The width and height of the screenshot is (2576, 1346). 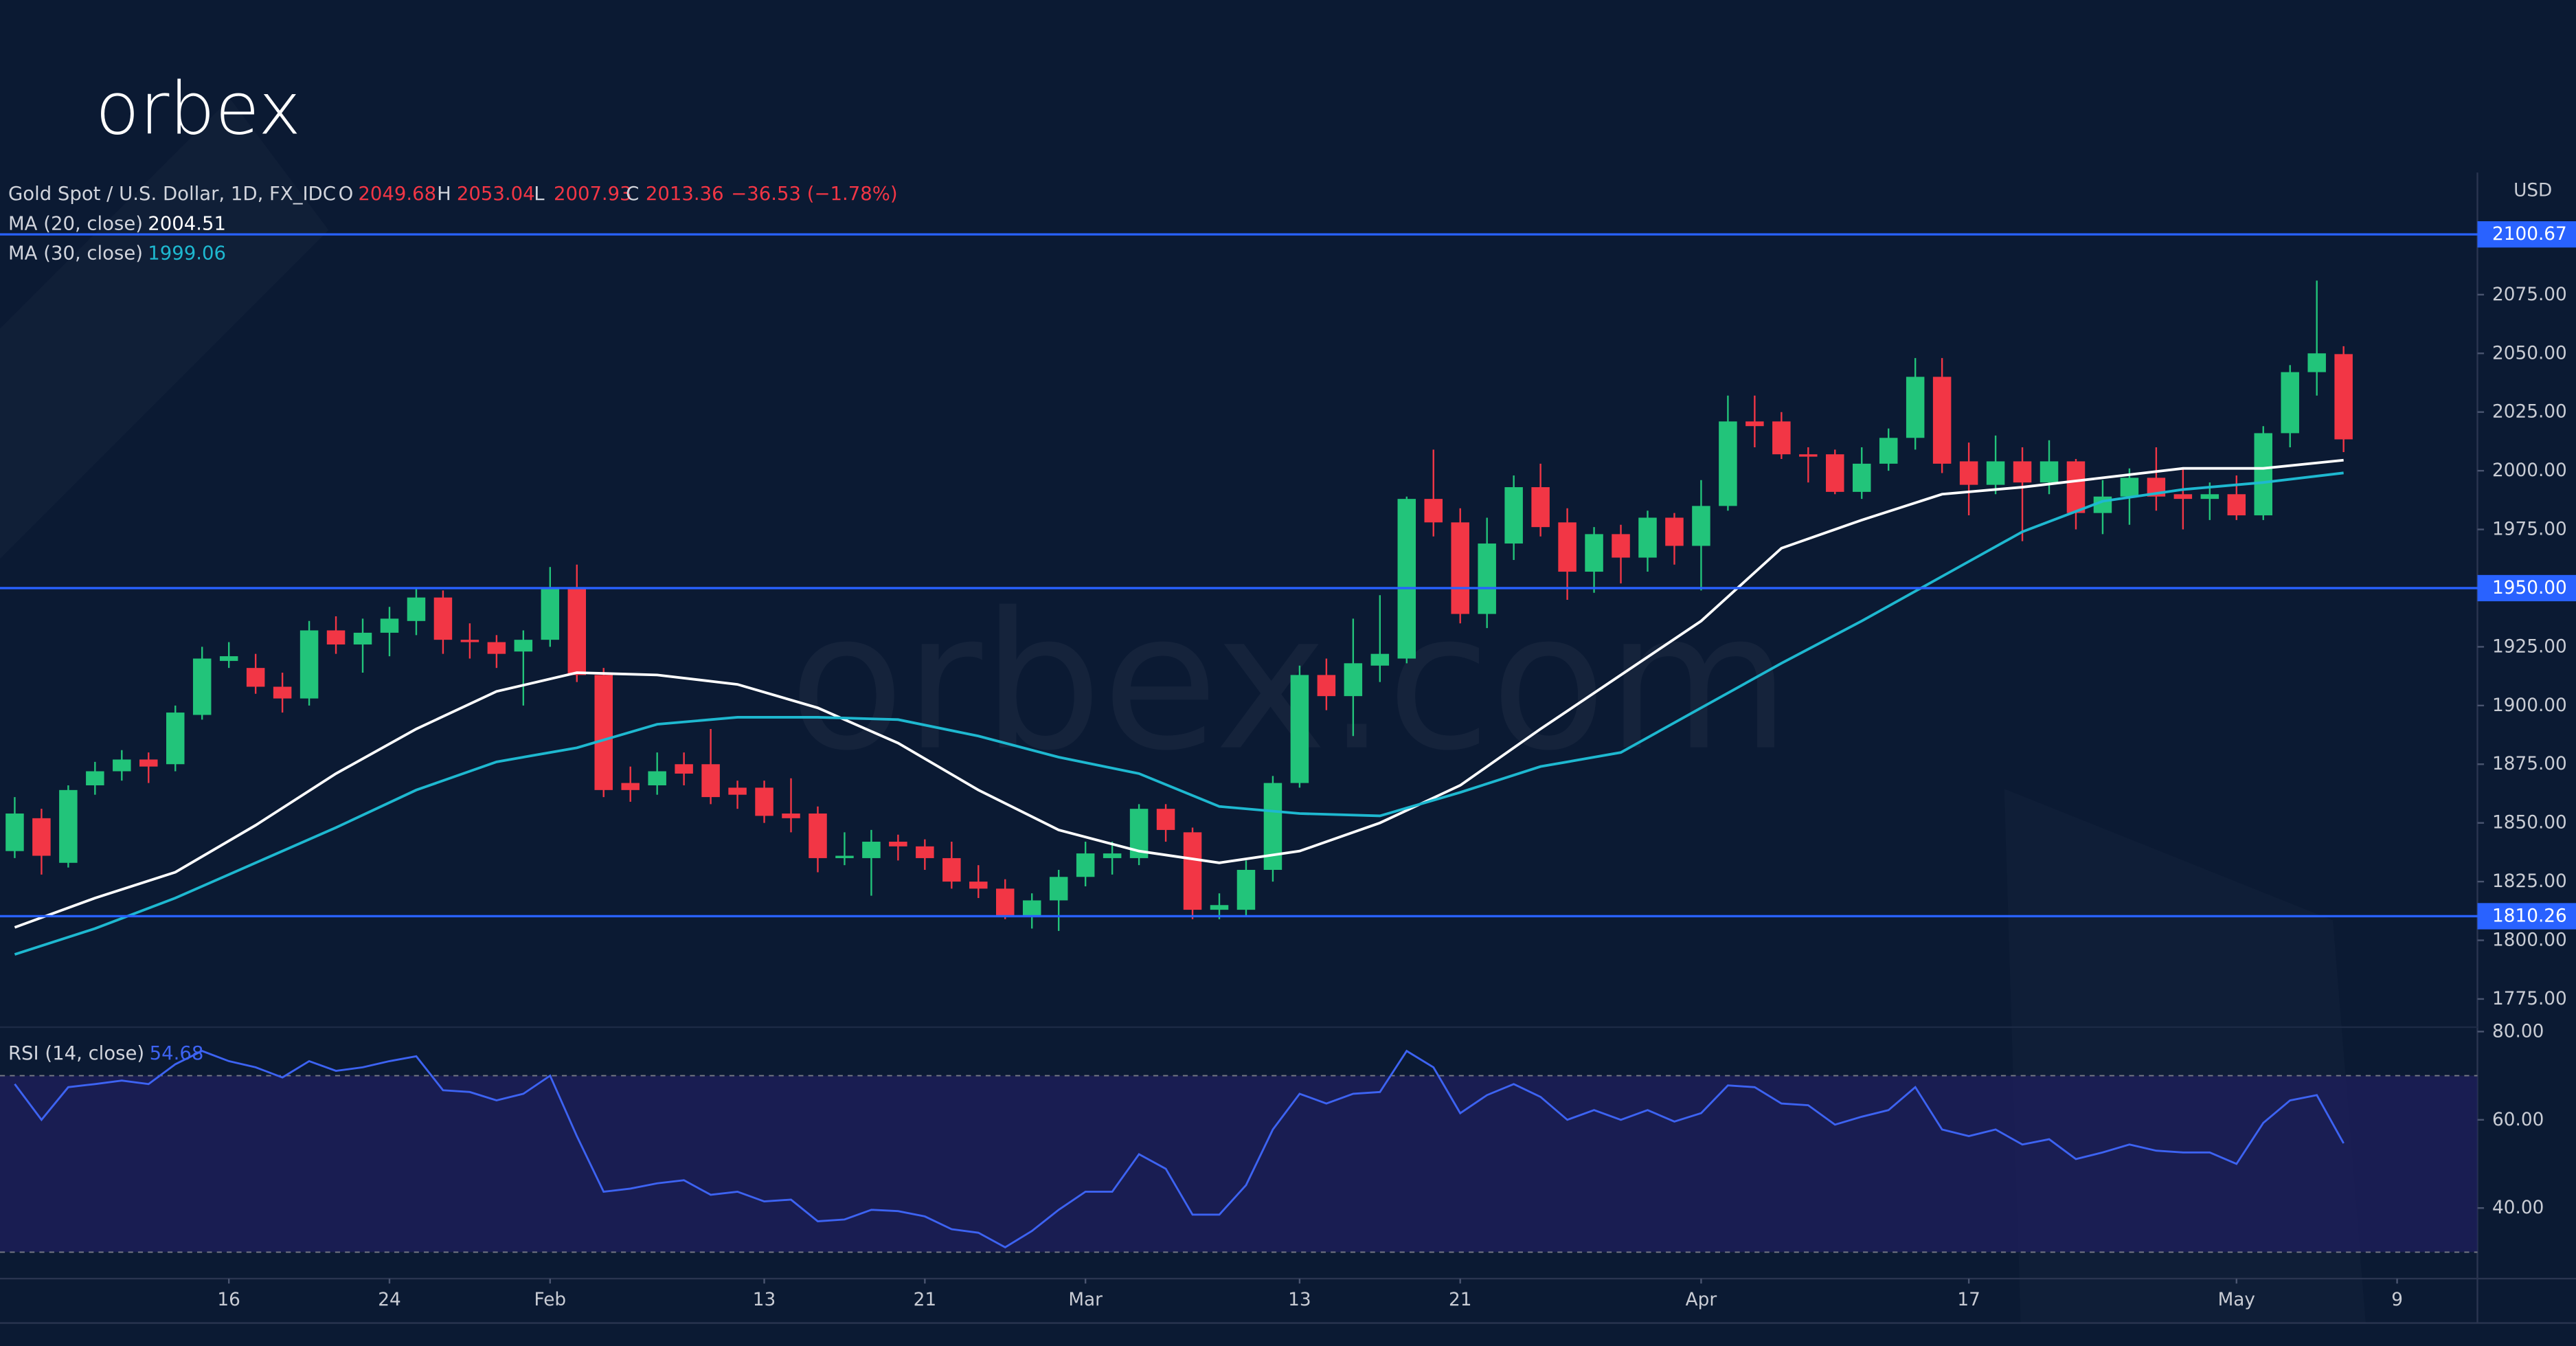 I want to click on level-label: 1950.00, so click(x=2529, y=588).